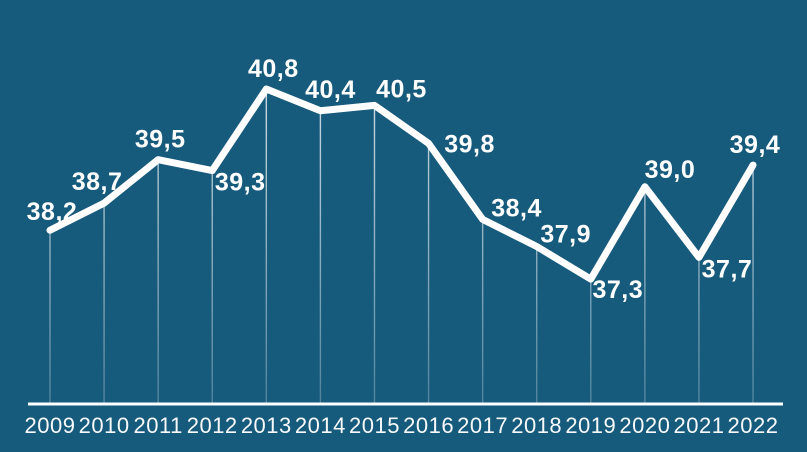  I want to click on x-axis-label: 2015, so click(374, 425).